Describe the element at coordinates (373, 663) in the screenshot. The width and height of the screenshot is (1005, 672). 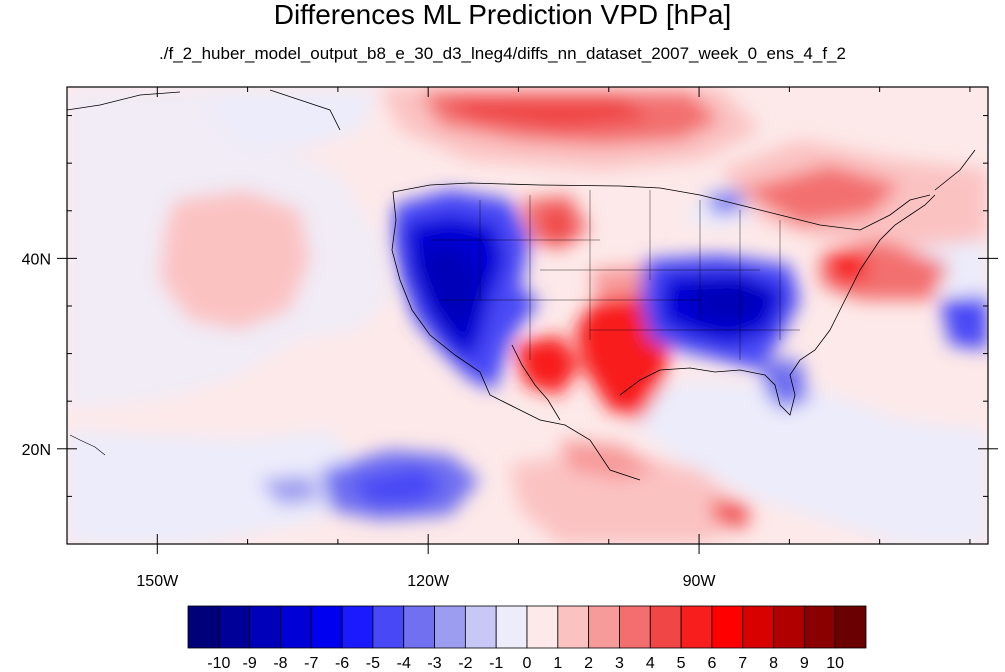
I see `colorbar-label: -5` at that location.